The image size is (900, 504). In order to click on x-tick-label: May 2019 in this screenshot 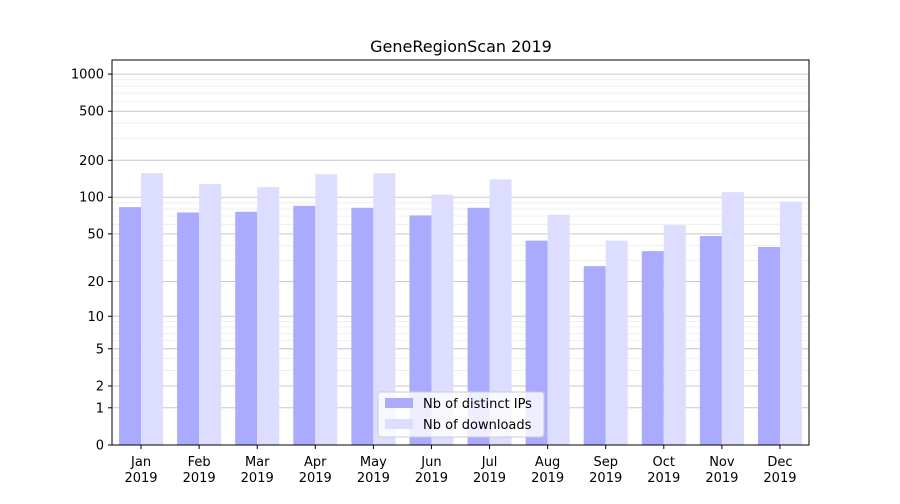, I will do `click(373, 470)`.